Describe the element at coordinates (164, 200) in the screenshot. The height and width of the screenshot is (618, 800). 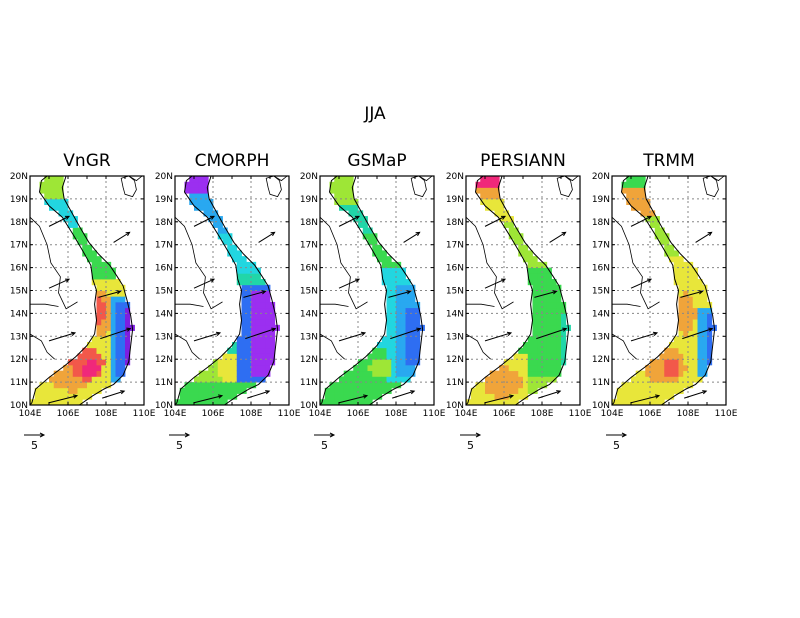
I see `lat-tick-label: 19N` at that location.